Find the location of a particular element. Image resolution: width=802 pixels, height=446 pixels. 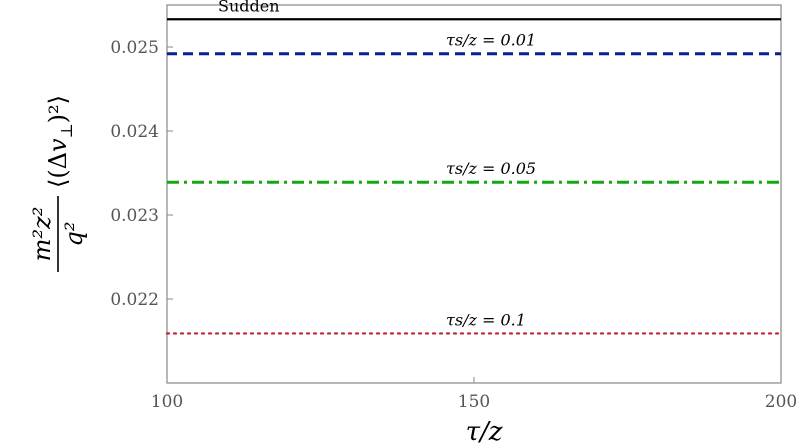

x-tick-label: 150 is located at coordinates (474, 402).